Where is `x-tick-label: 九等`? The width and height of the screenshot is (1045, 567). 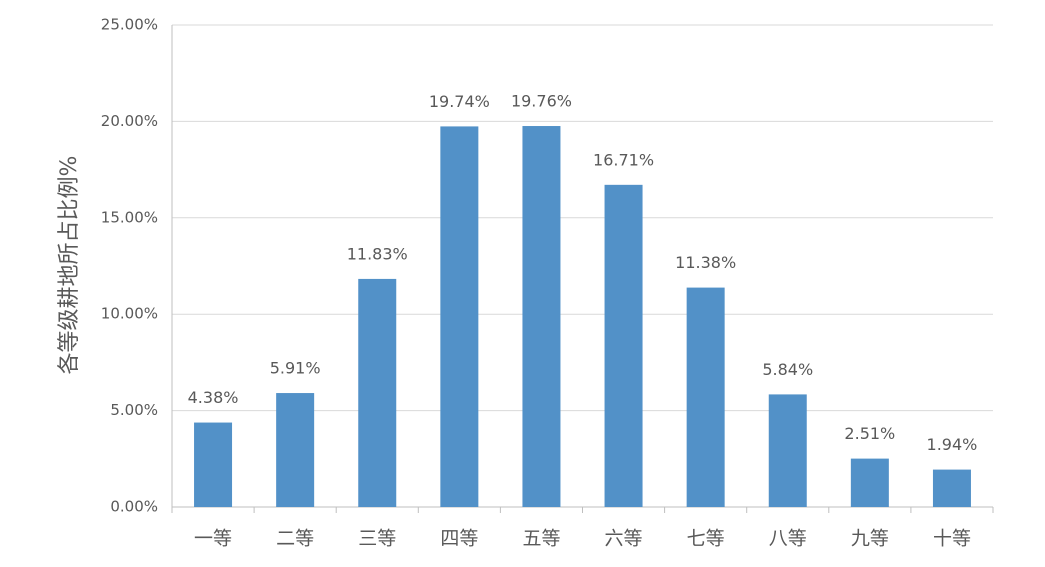
x-tick-label: 九等 is located at coordinates (870, 539).